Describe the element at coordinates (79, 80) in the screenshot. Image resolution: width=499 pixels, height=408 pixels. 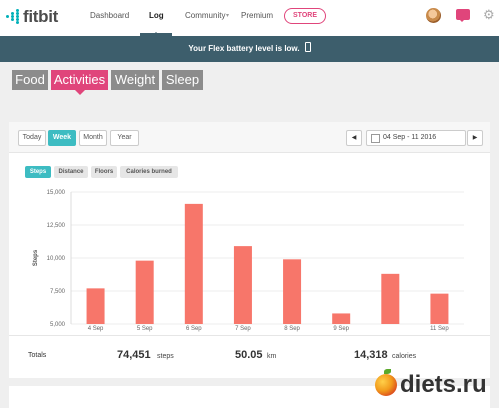
I see `tab-activities: Activities` at that location.